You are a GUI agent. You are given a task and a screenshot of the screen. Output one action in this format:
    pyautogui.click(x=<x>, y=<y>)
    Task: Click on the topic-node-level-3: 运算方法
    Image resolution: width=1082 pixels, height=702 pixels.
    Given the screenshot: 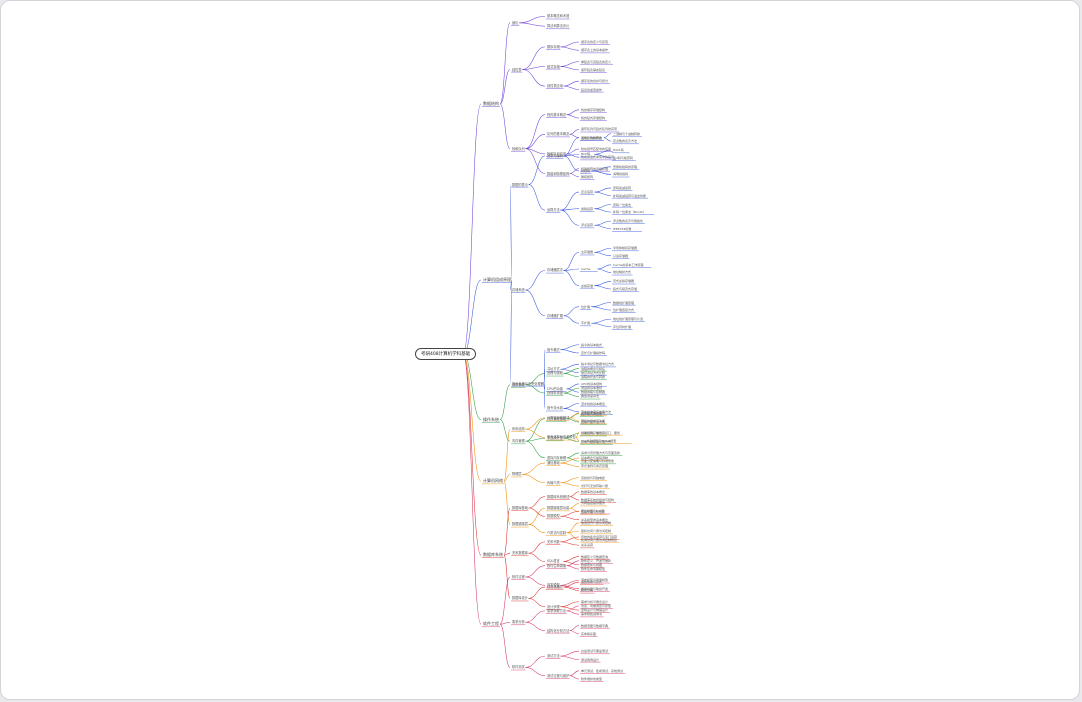 What is the action you would take?
    pyautogui.click(x=553, y=210)
    